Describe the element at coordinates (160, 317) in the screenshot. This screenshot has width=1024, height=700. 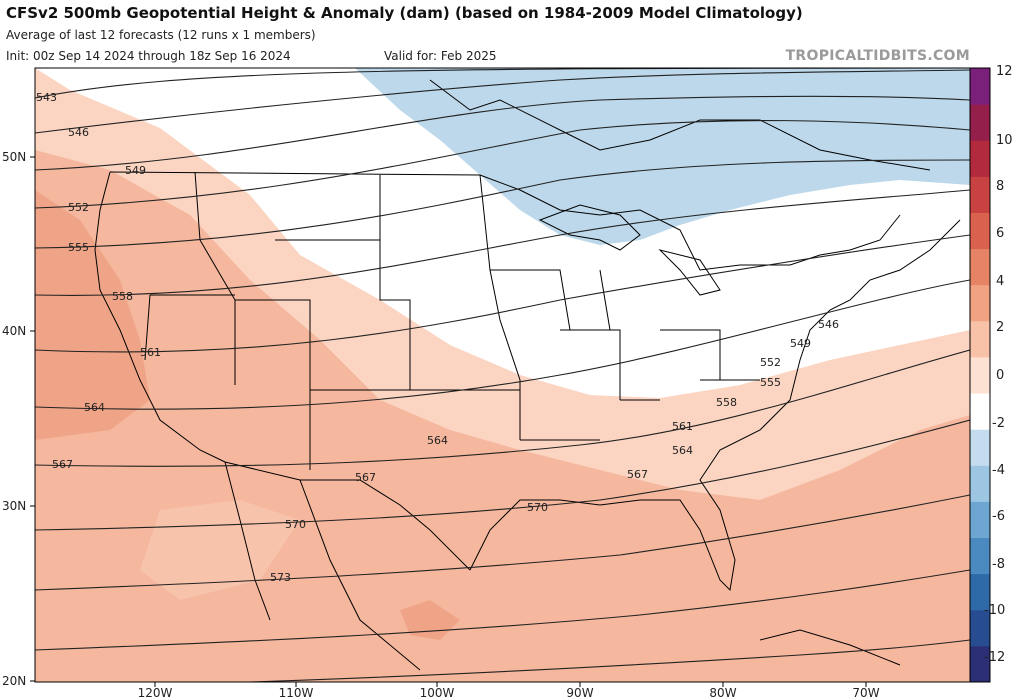
I see `west-coastline` at that location.